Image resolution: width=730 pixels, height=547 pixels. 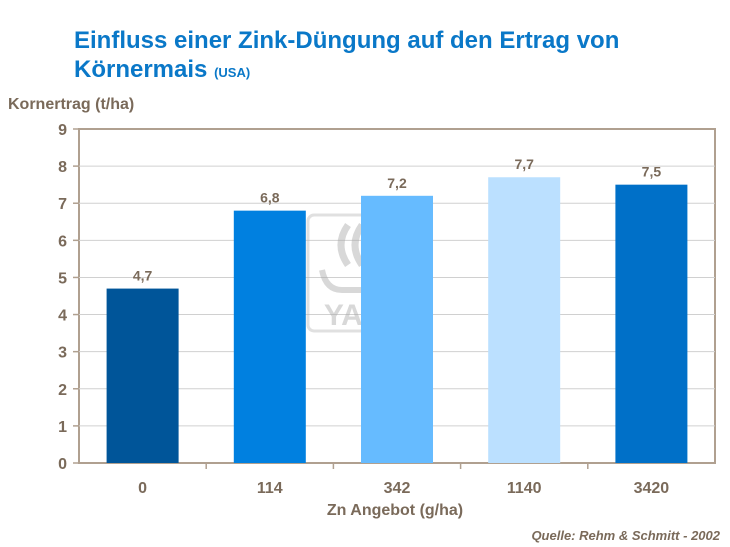 What do you see at coordinates (143, 276) in the screenshot?
I see `data-label: 4,7` at bounding box center [143, 276].